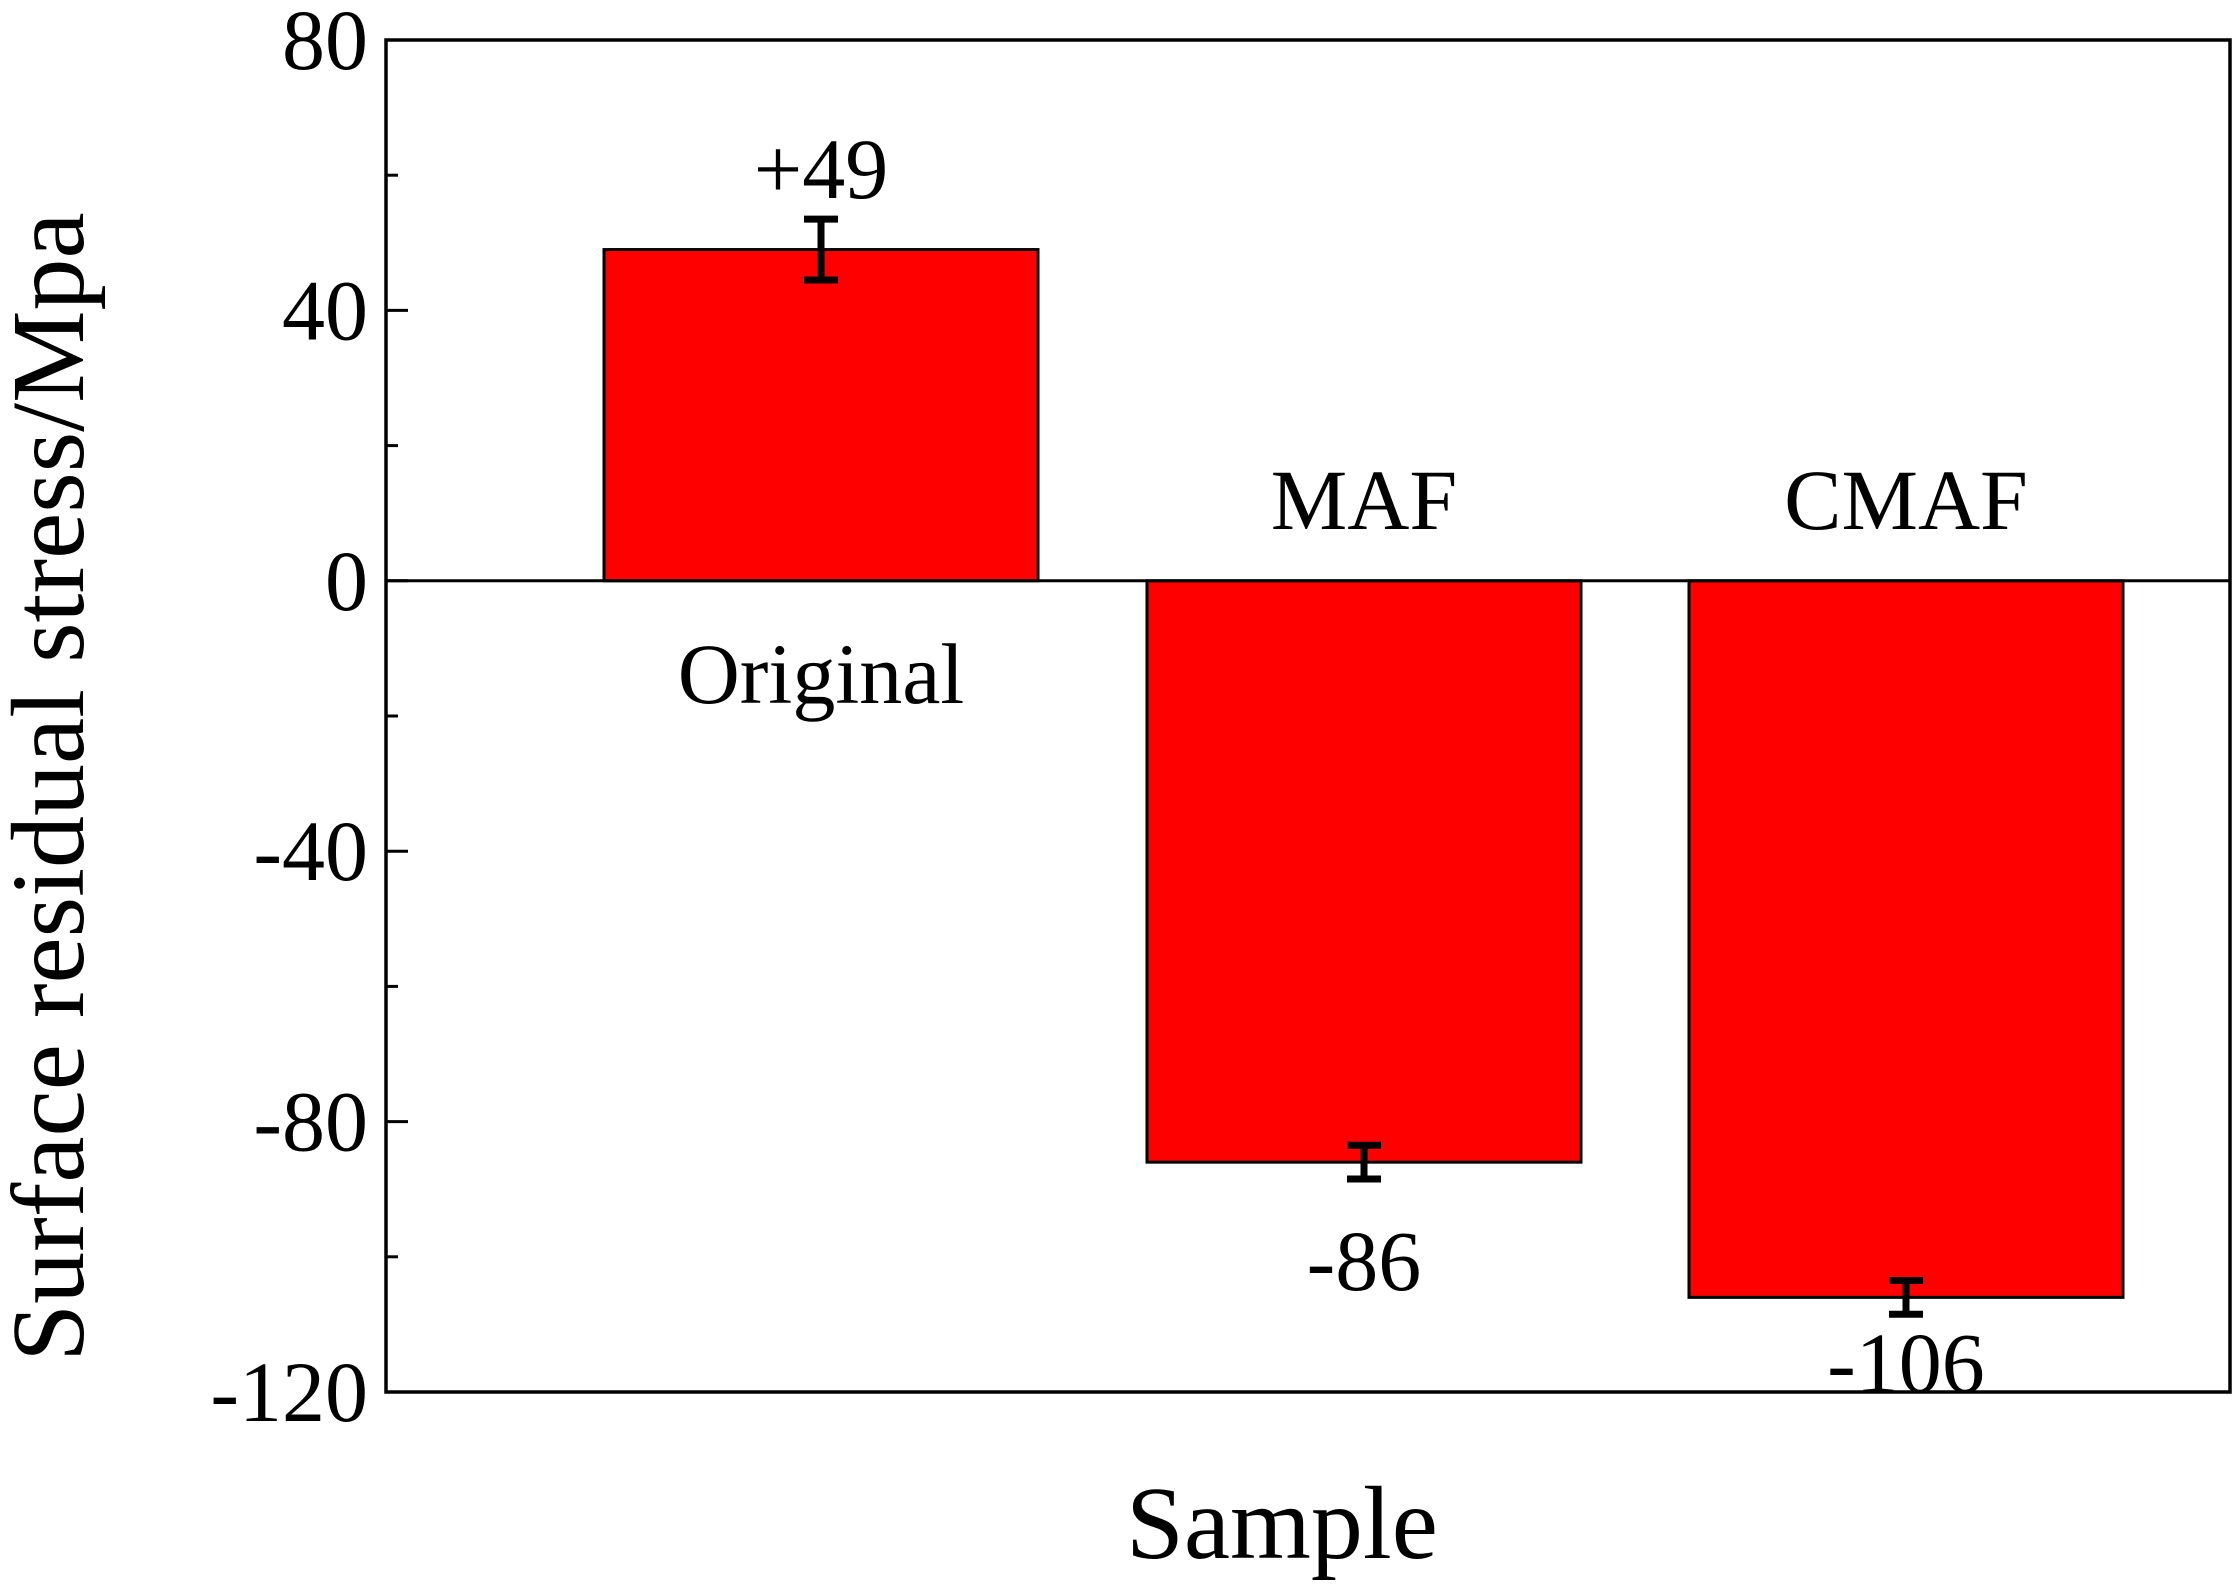 Image resolution: width=2238 pixels, height=1587 pixels. I want to click on x-axis-title: Sample, so click(1282, 1523).